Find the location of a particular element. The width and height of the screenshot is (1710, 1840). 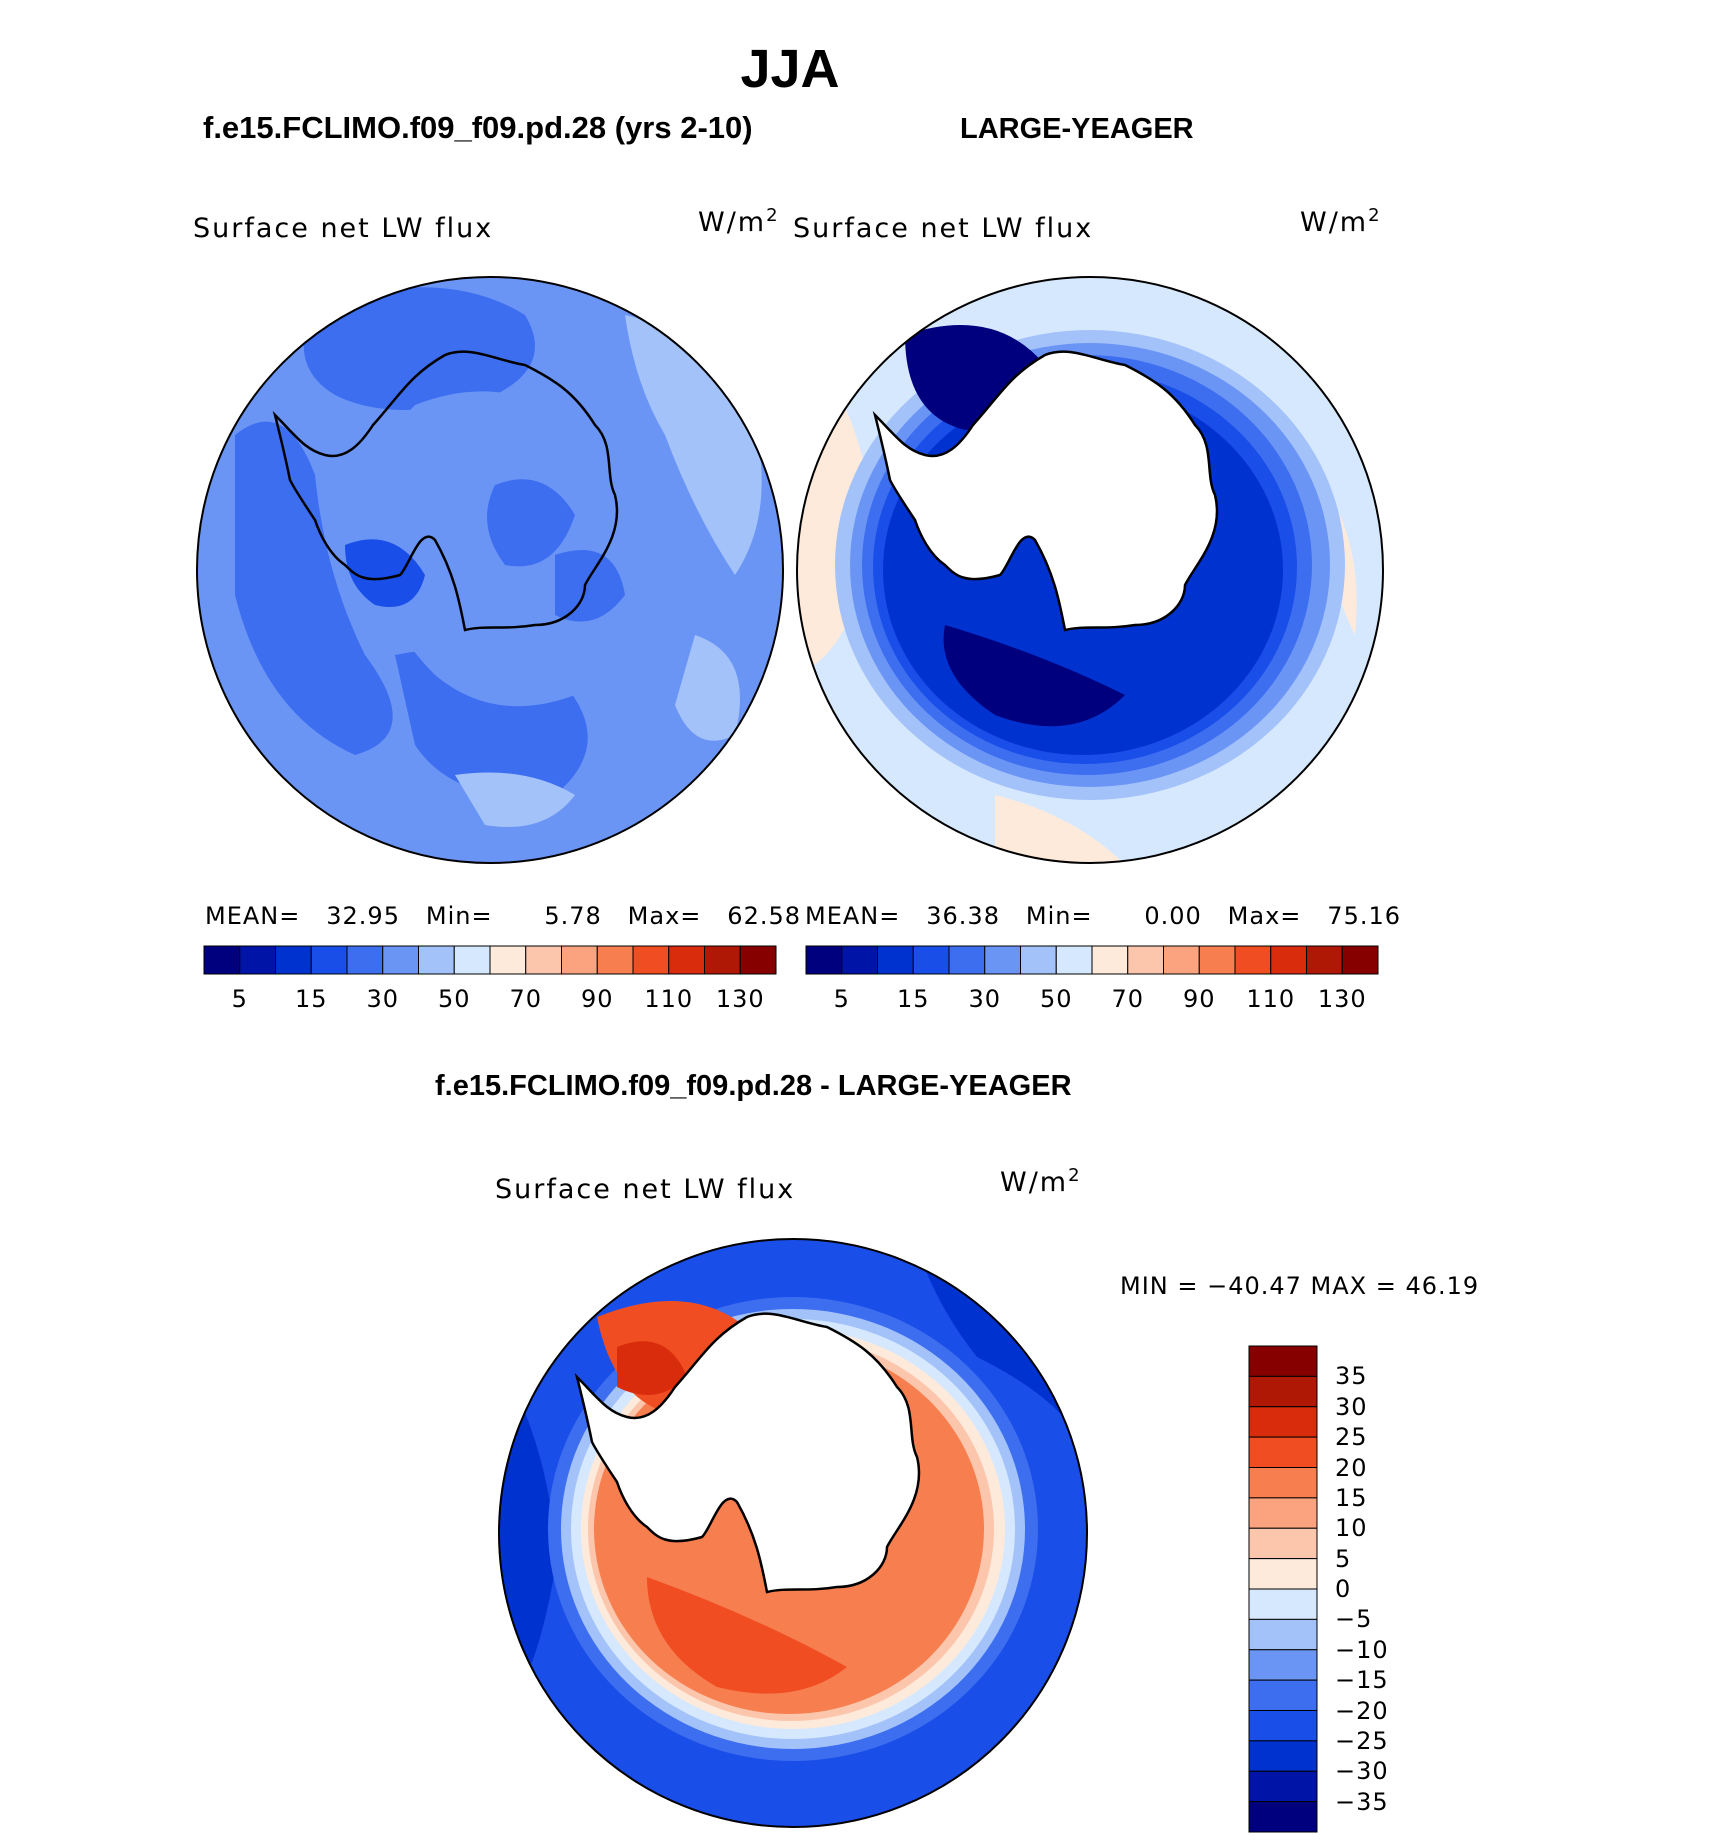

colorbar-tick-label: 0 is located at coordinates (1343, 1589).